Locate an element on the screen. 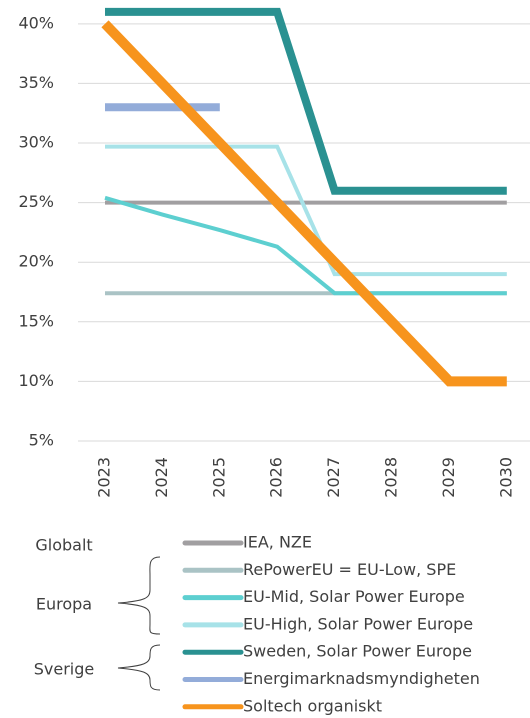 This screenshot has width=530, height=718. legend-label: IEA, NZE is located at coordinates (277, 542).